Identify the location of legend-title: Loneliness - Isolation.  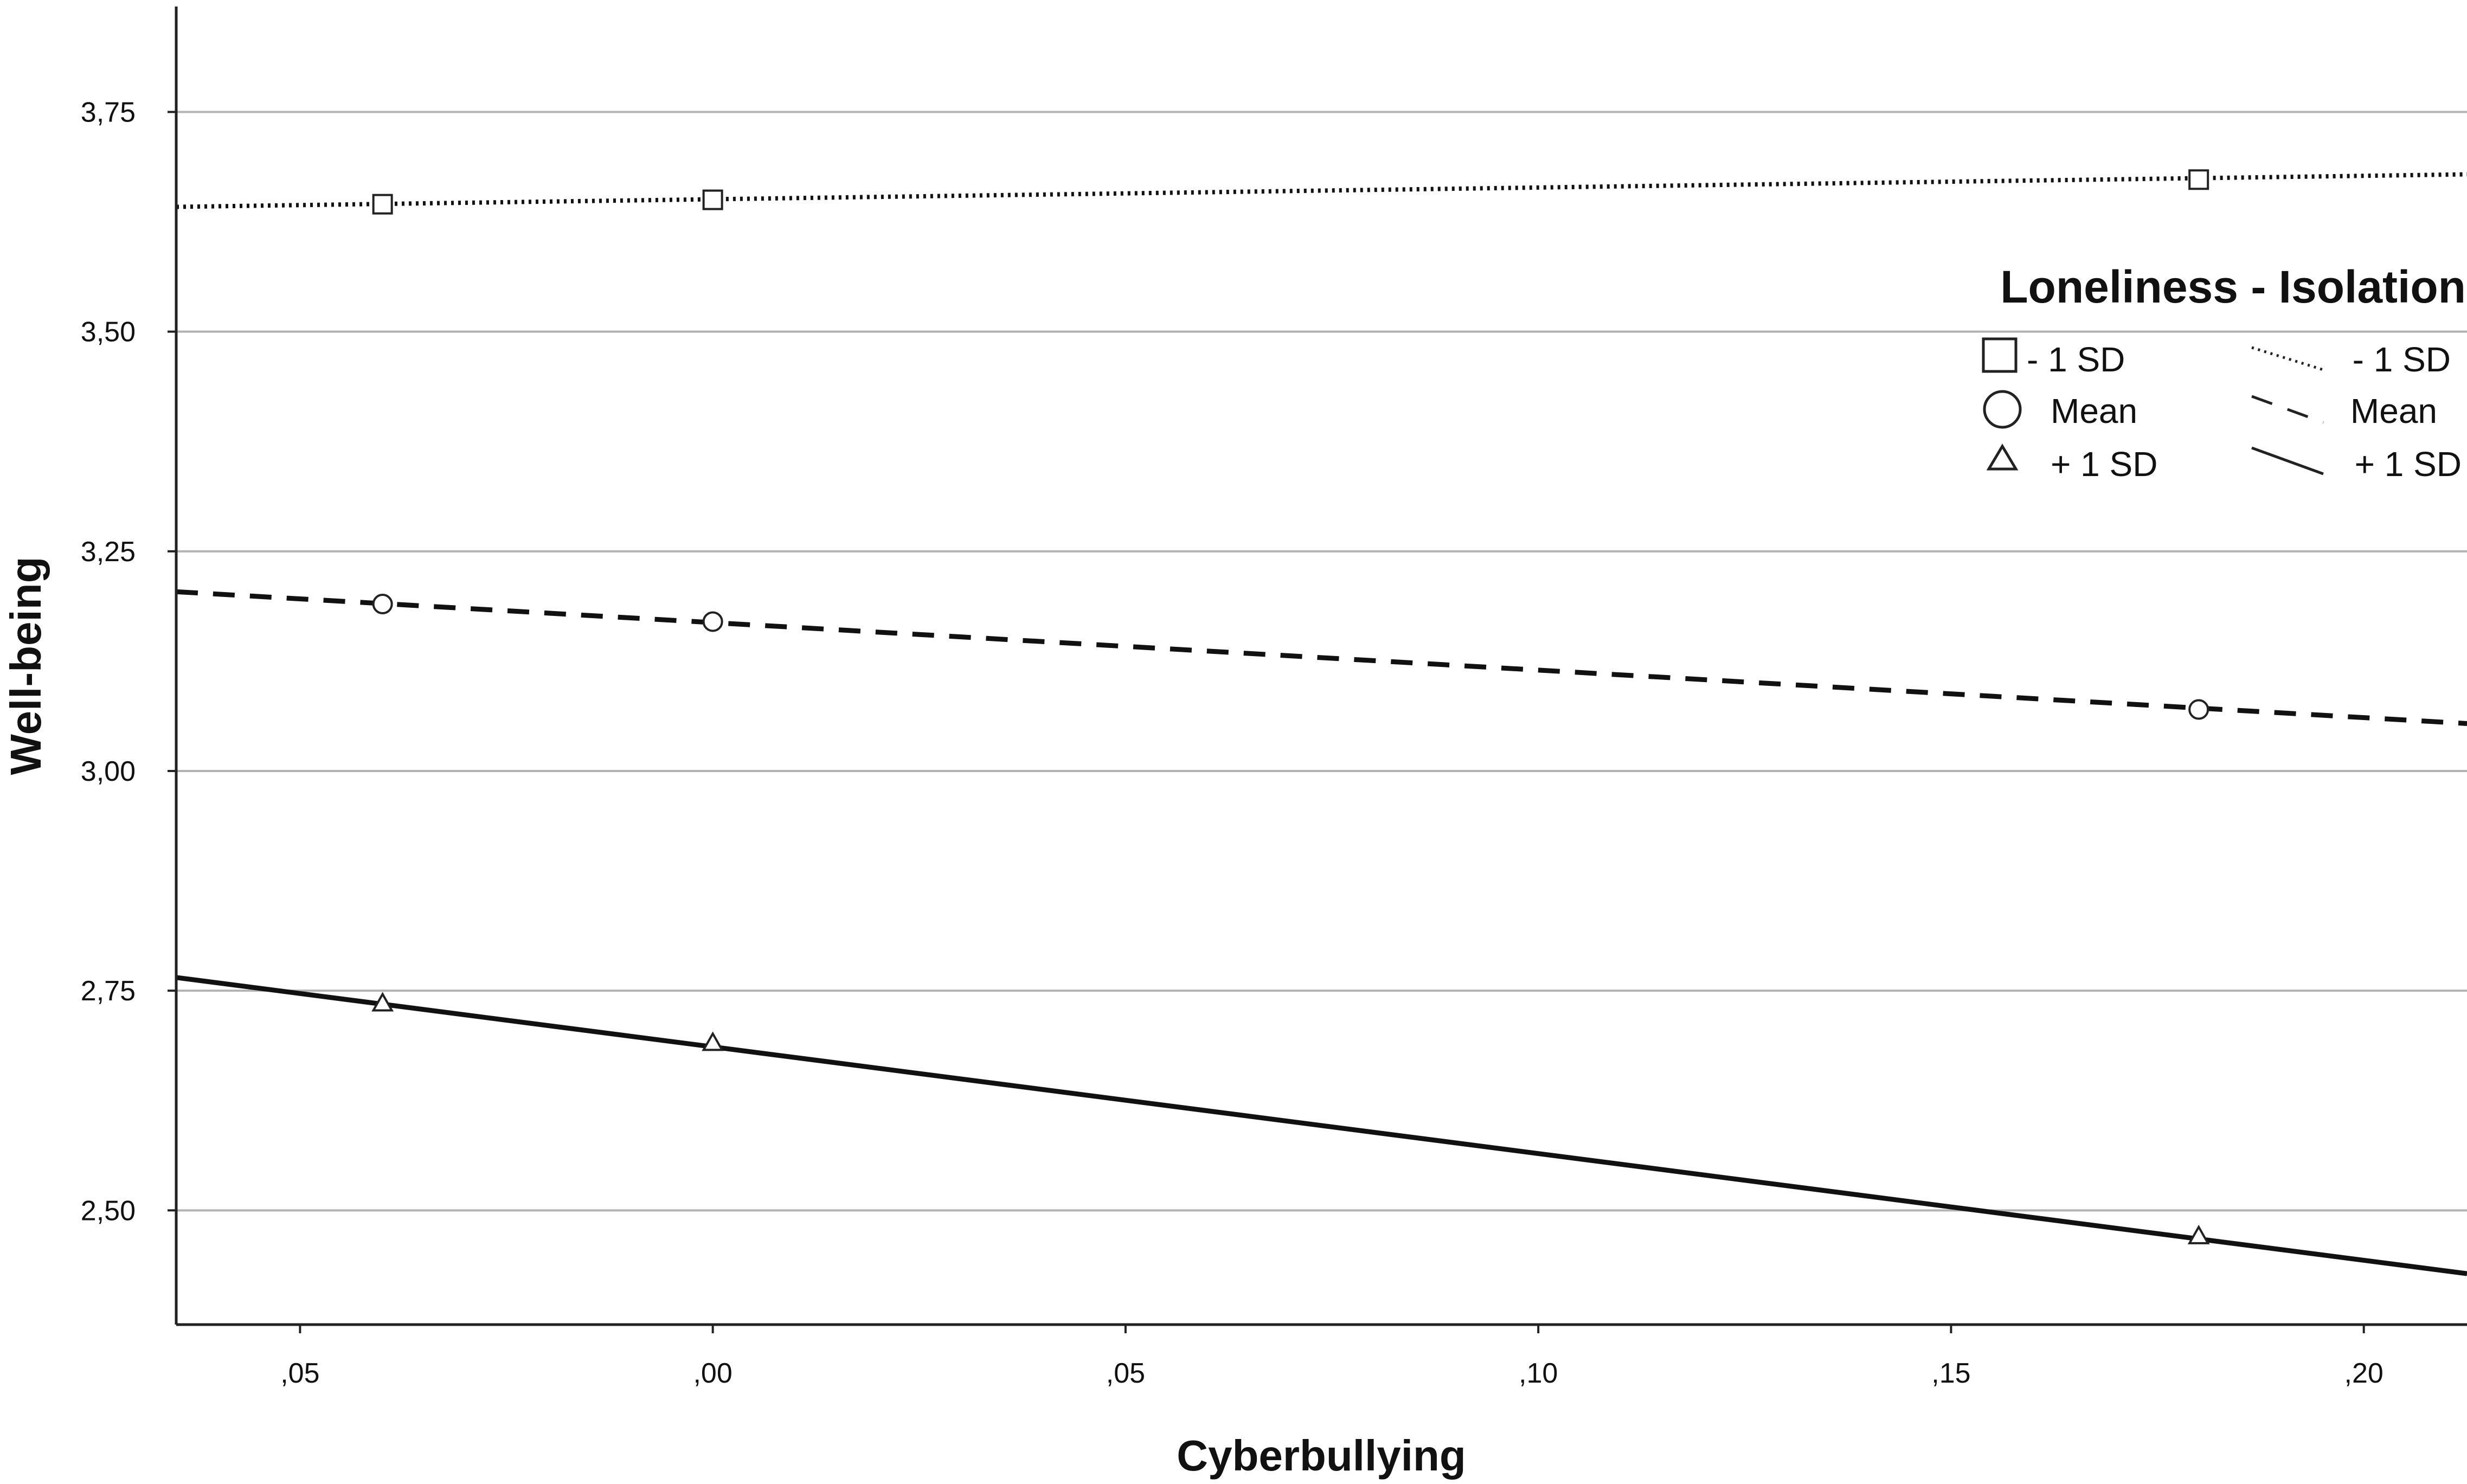
(2233, 286).